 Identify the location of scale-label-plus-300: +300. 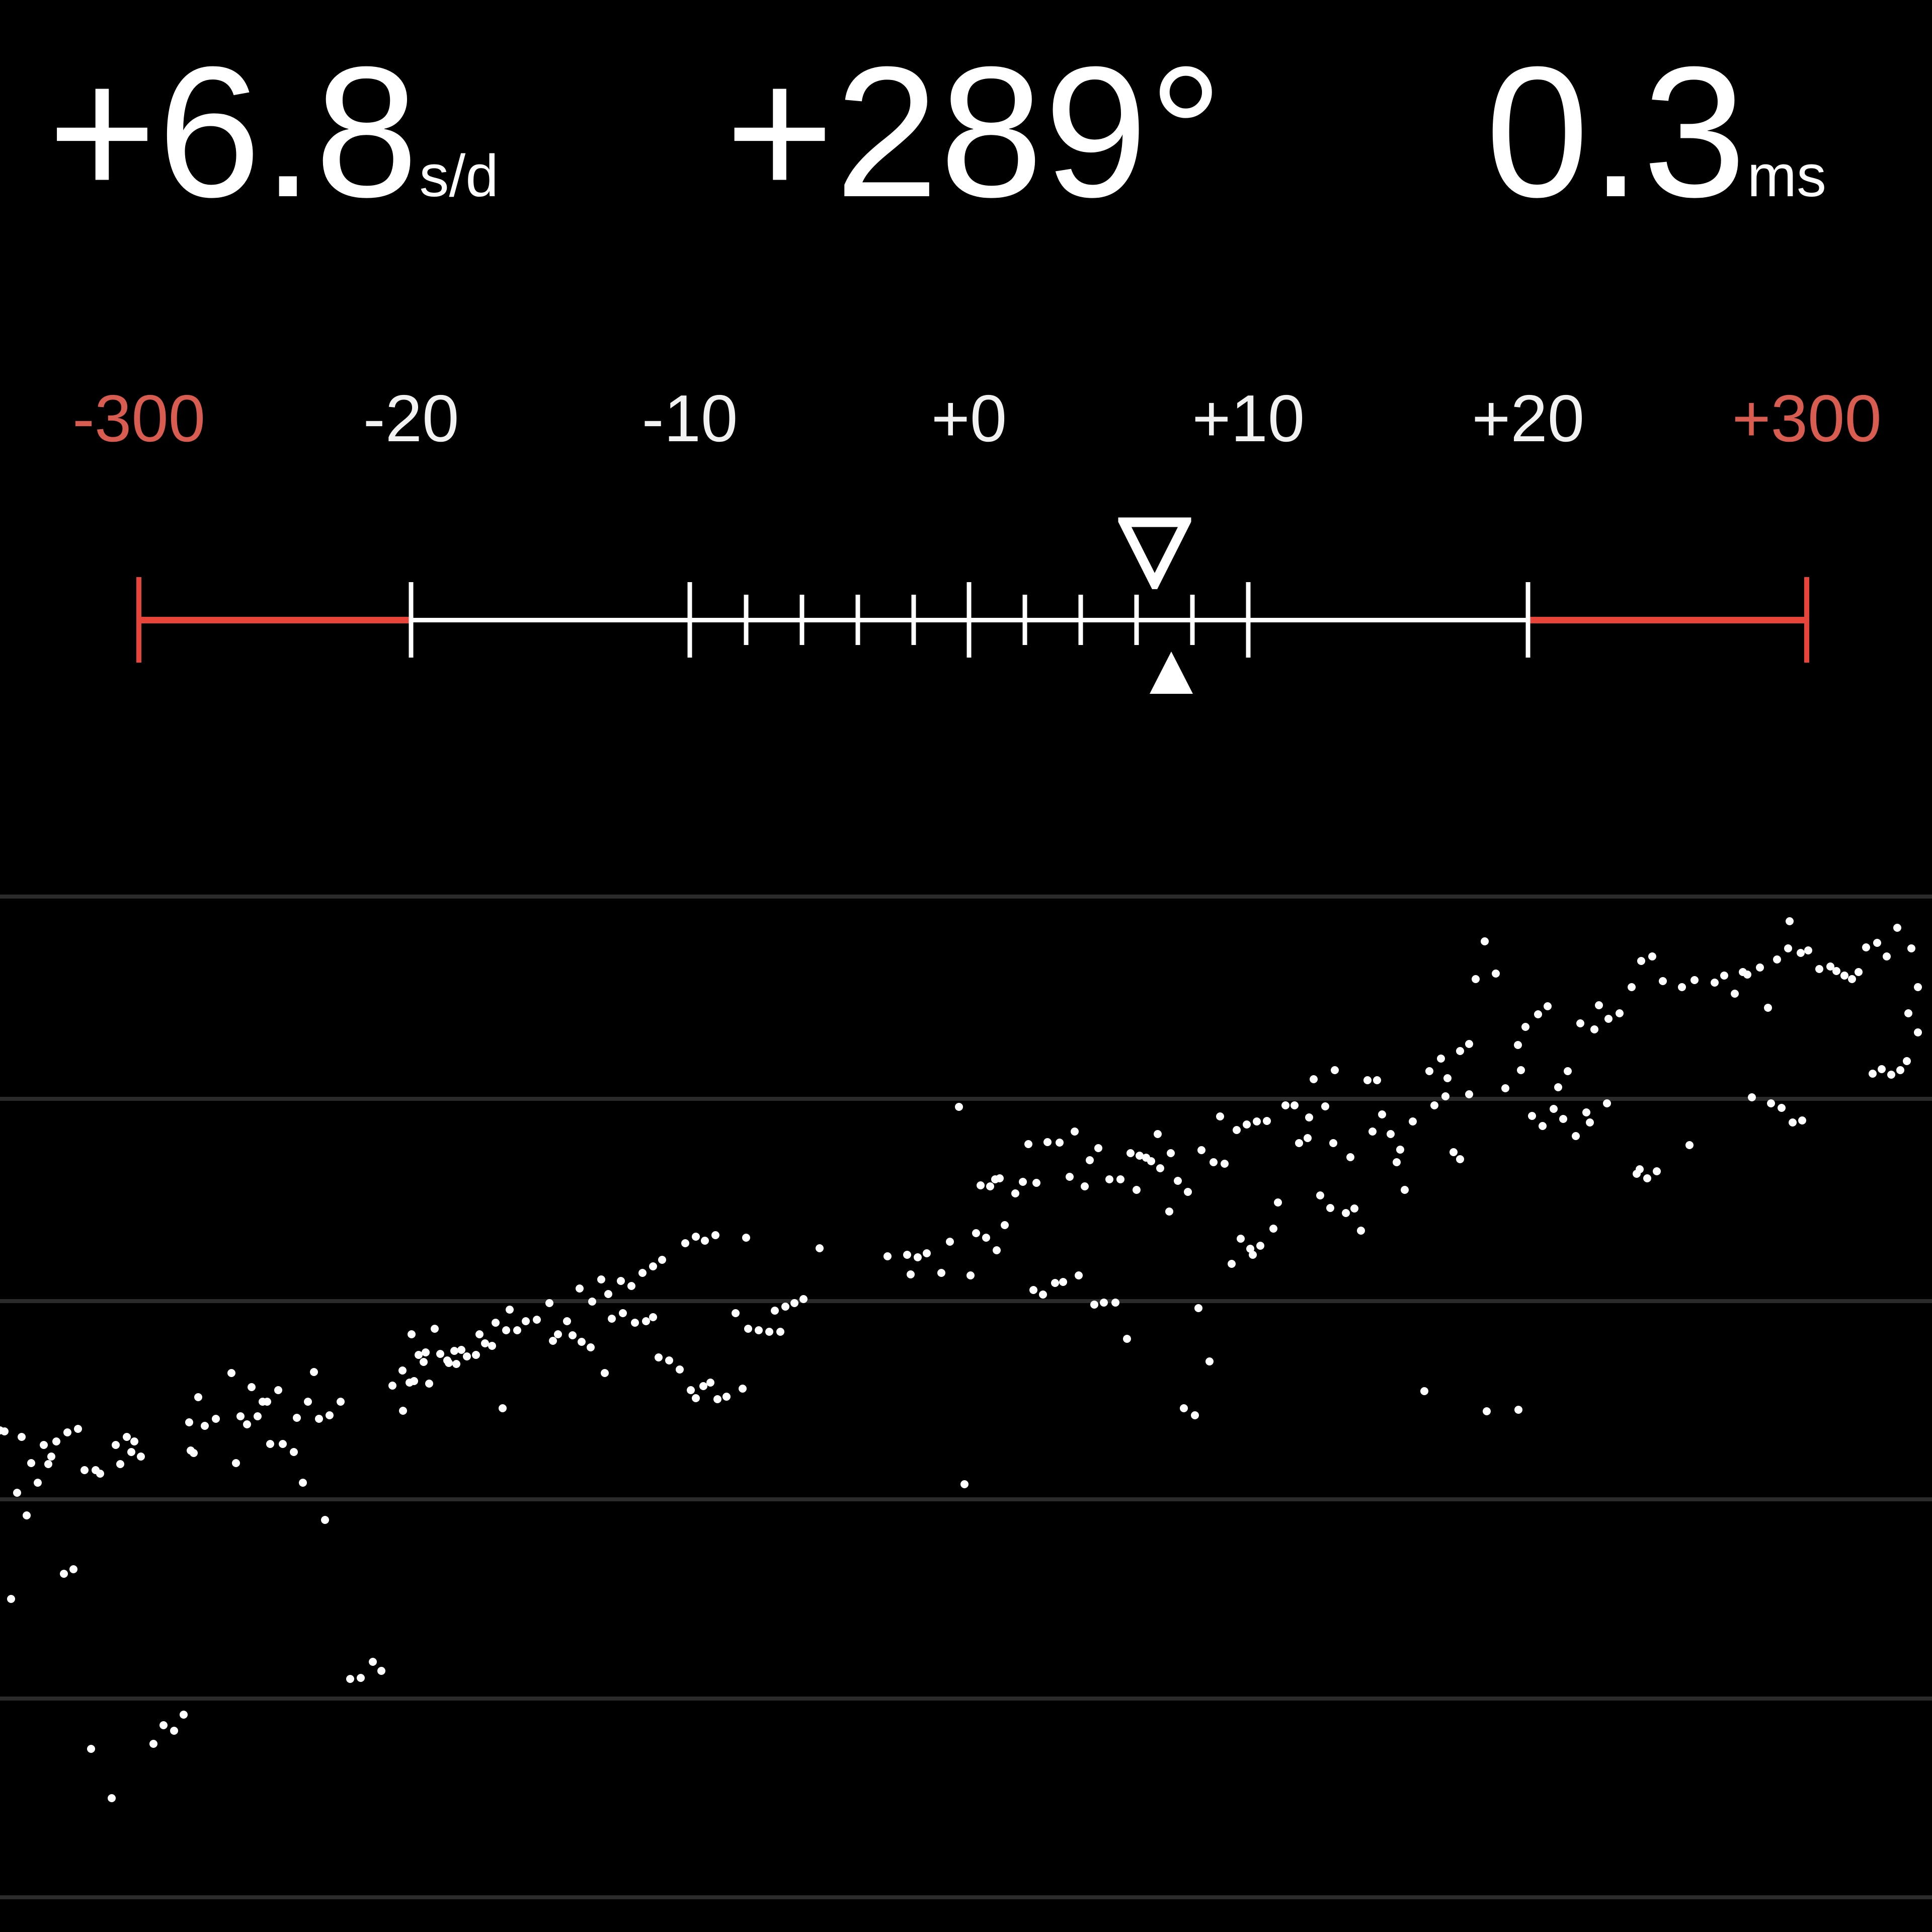
(1807, 418).